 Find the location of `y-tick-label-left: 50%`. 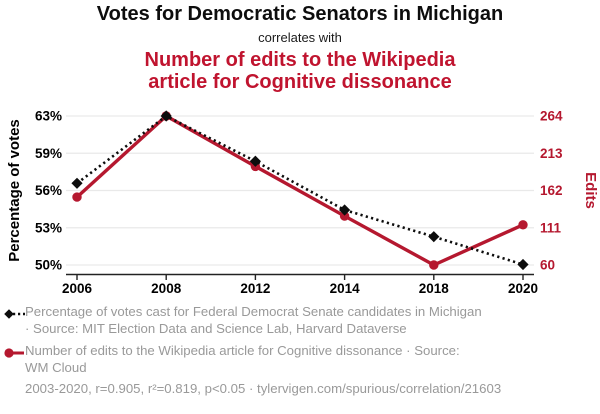

y-tick-label-left: 50% is located at coordinates (48, 265).